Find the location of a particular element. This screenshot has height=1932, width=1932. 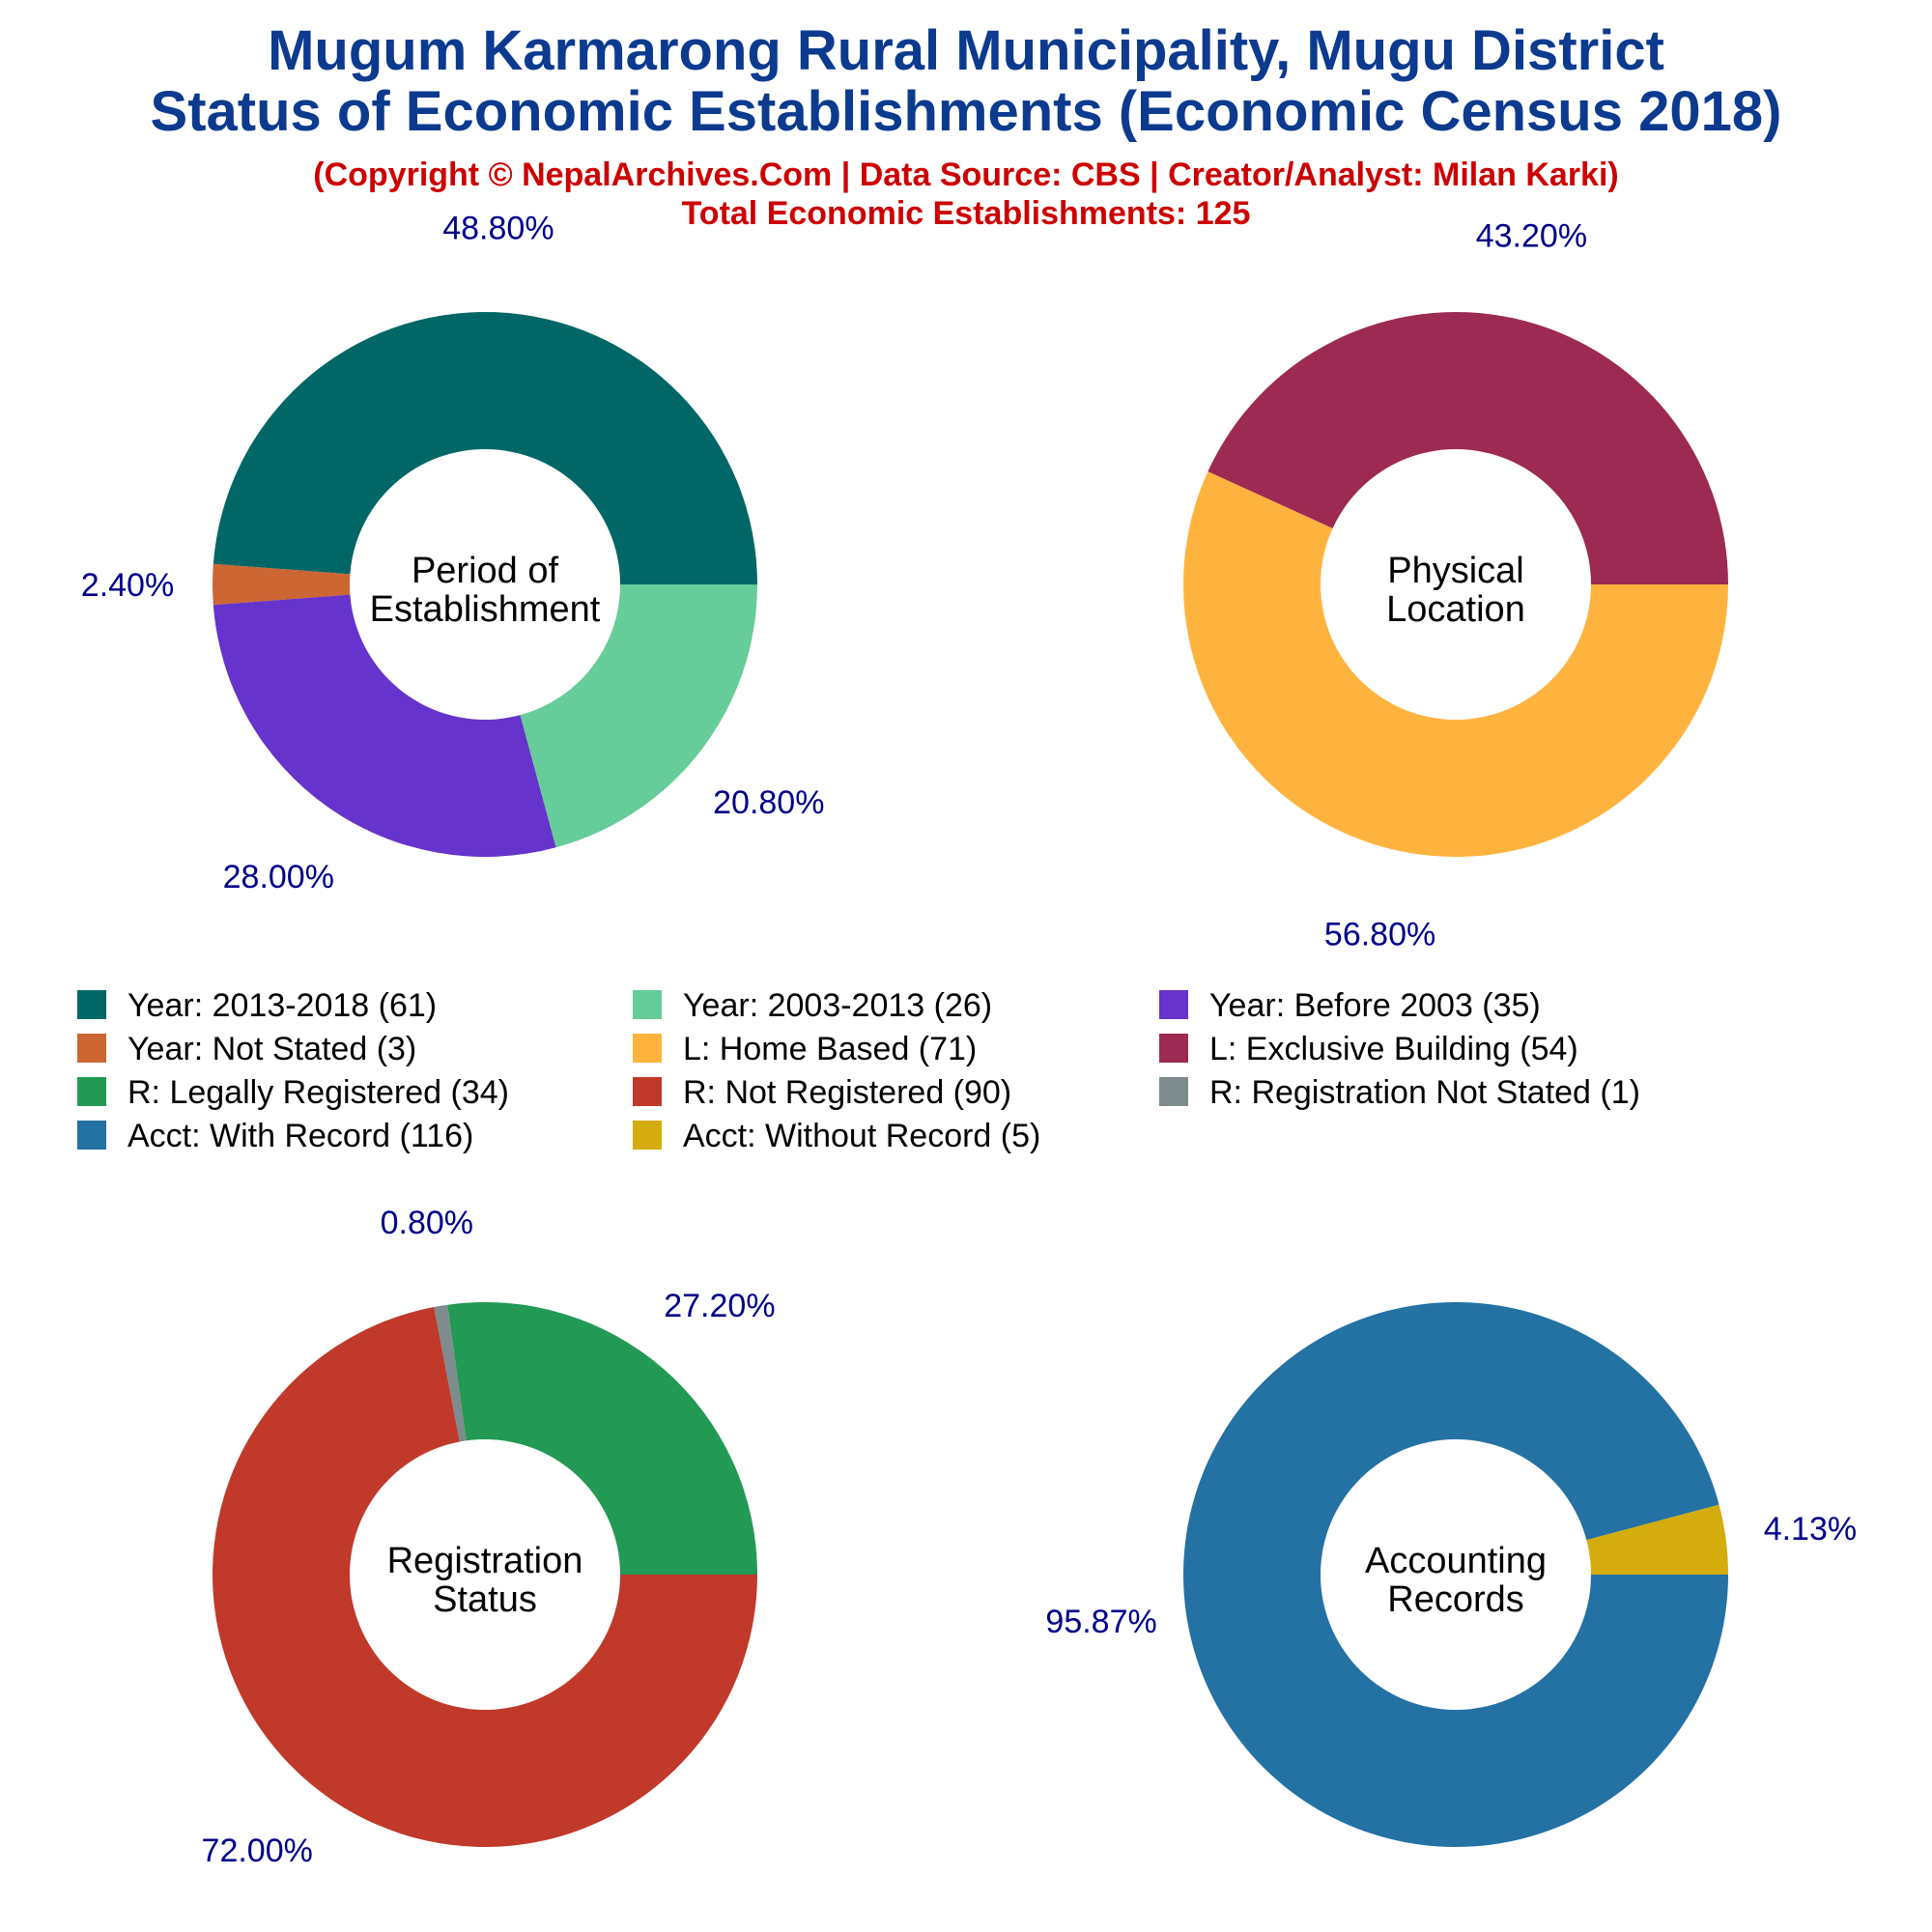

slice-l-exclusive-building is located at coordinates (1468, 448).